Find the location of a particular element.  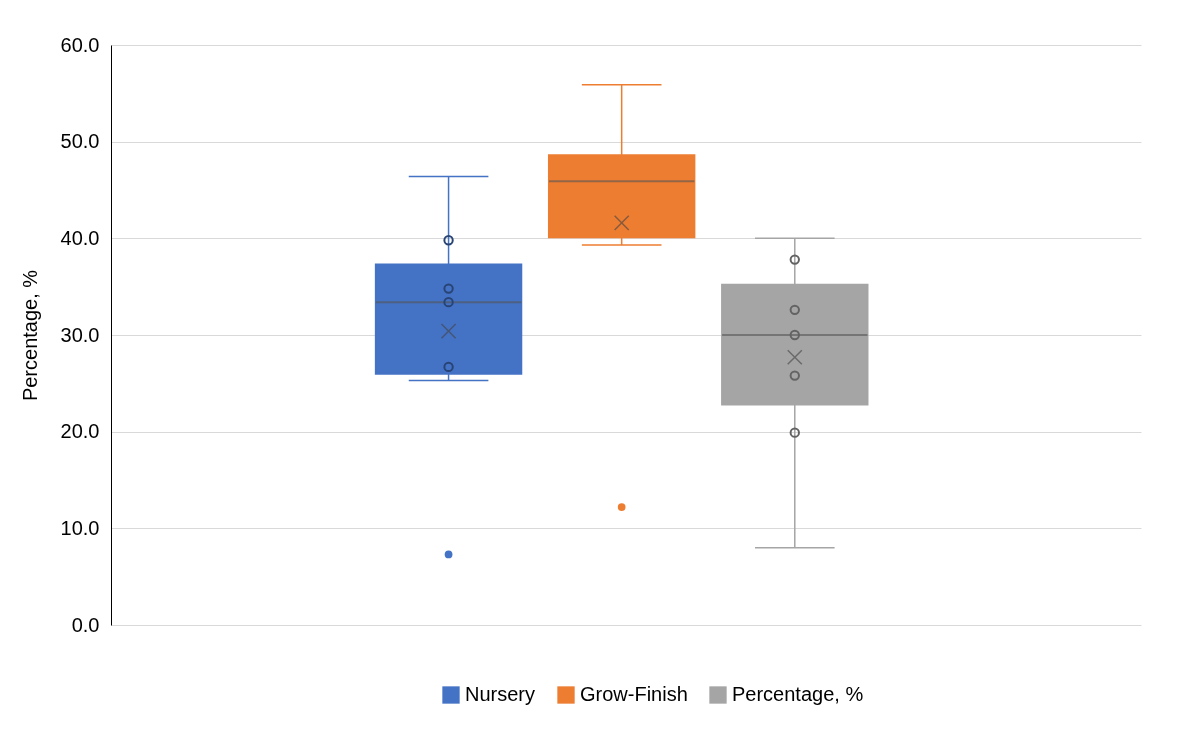

legend-label: Grow-Finish is located at coordinates (634, 694).